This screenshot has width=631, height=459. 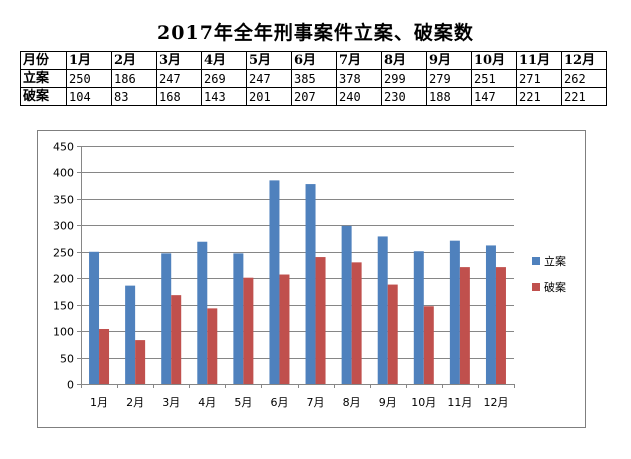 I want to click on table-header-cell: 2月, so click(x=134, y=60).